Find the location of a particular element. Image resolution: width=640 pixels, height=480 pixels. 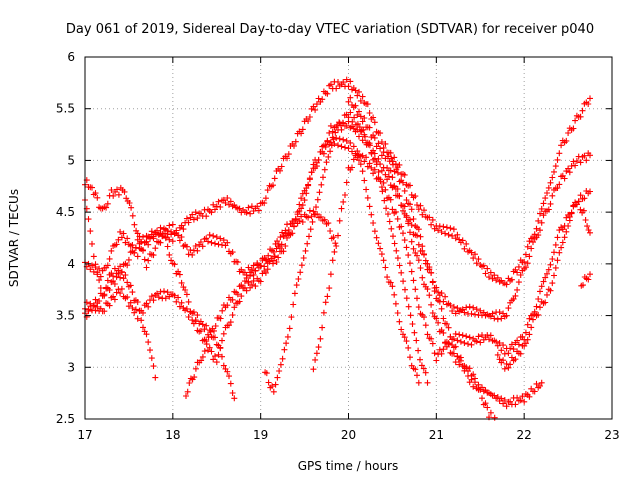

y-tick-label: 6 is located at coordinates (71, 57).